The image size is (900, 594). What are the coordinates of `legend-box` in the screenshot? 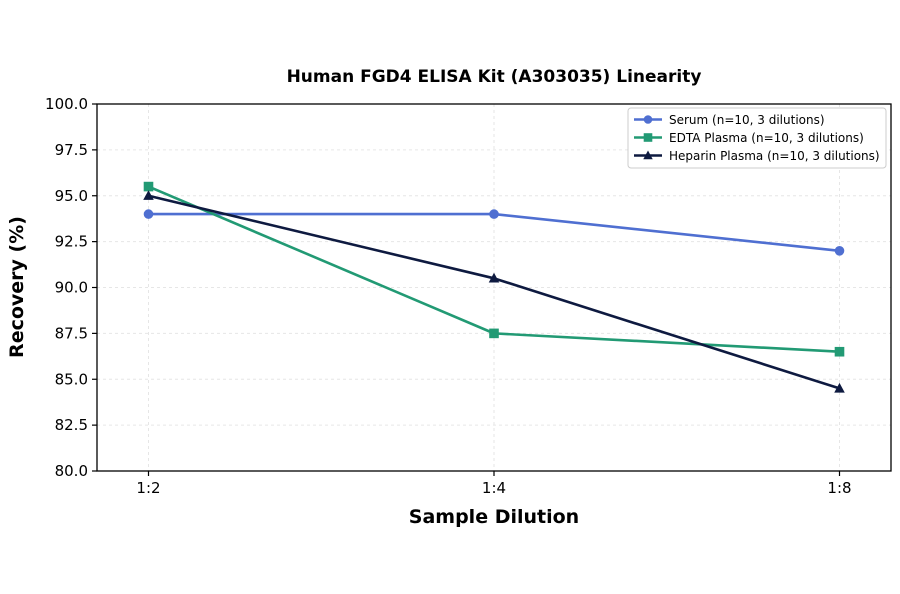 It's located at (757, 138).